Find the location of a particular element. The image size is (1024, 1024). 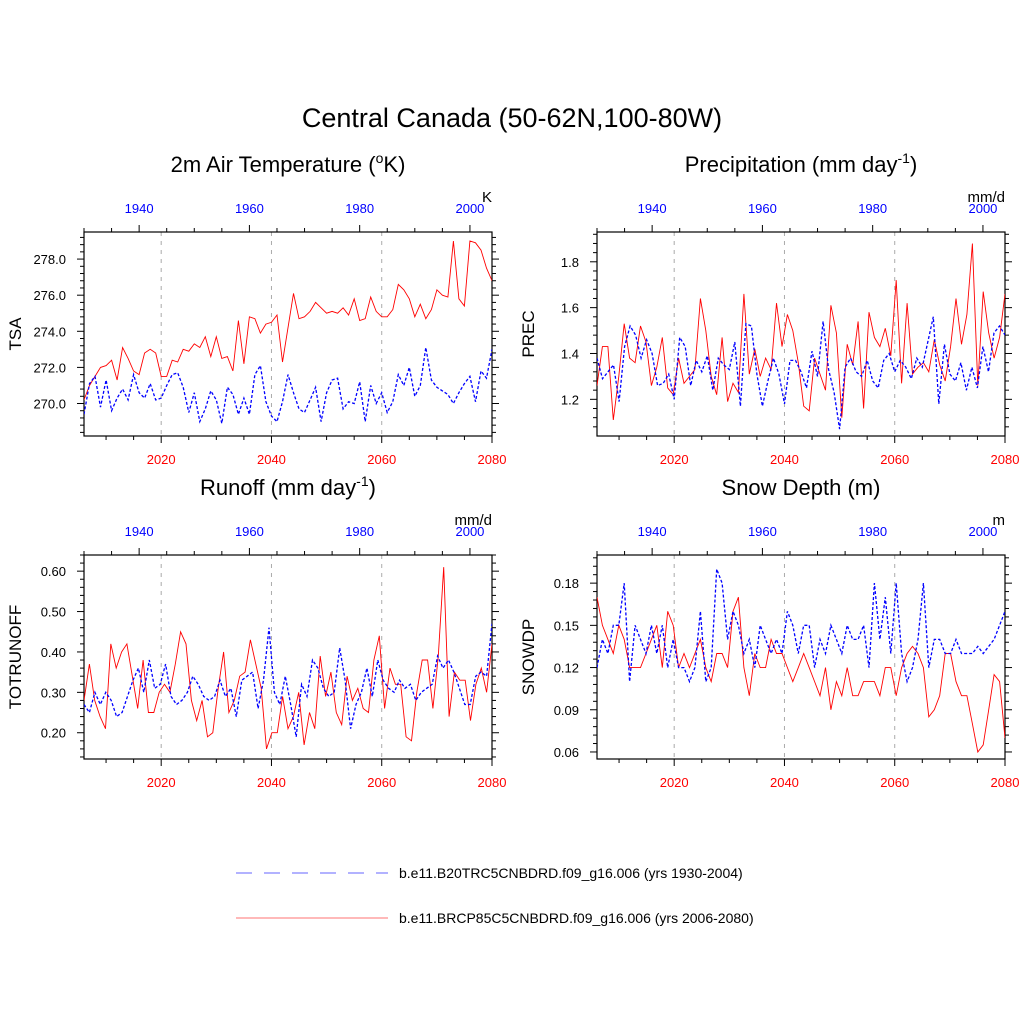

panel-0-title: 2m Air Temperature (oK) is located at coordinates (288, 163).